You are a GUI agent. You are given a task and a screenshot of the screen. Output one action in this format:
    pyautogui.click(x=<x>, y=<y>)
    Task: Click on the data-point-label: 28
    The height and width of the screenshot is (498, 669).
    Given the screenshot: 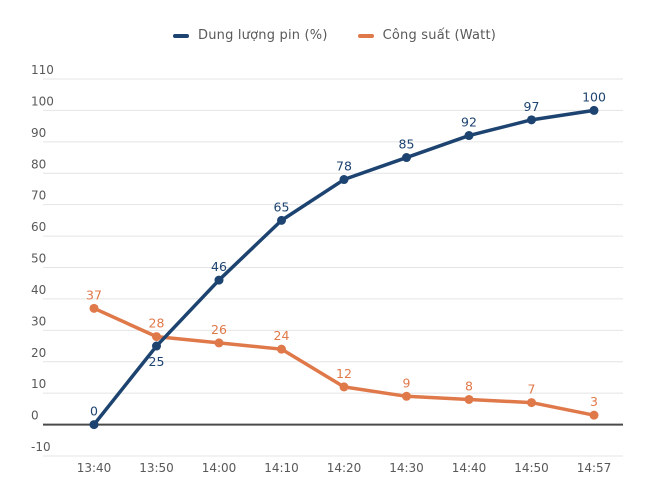 What is the action you would take?
    pyautogui.click(x=157, y=323)
    